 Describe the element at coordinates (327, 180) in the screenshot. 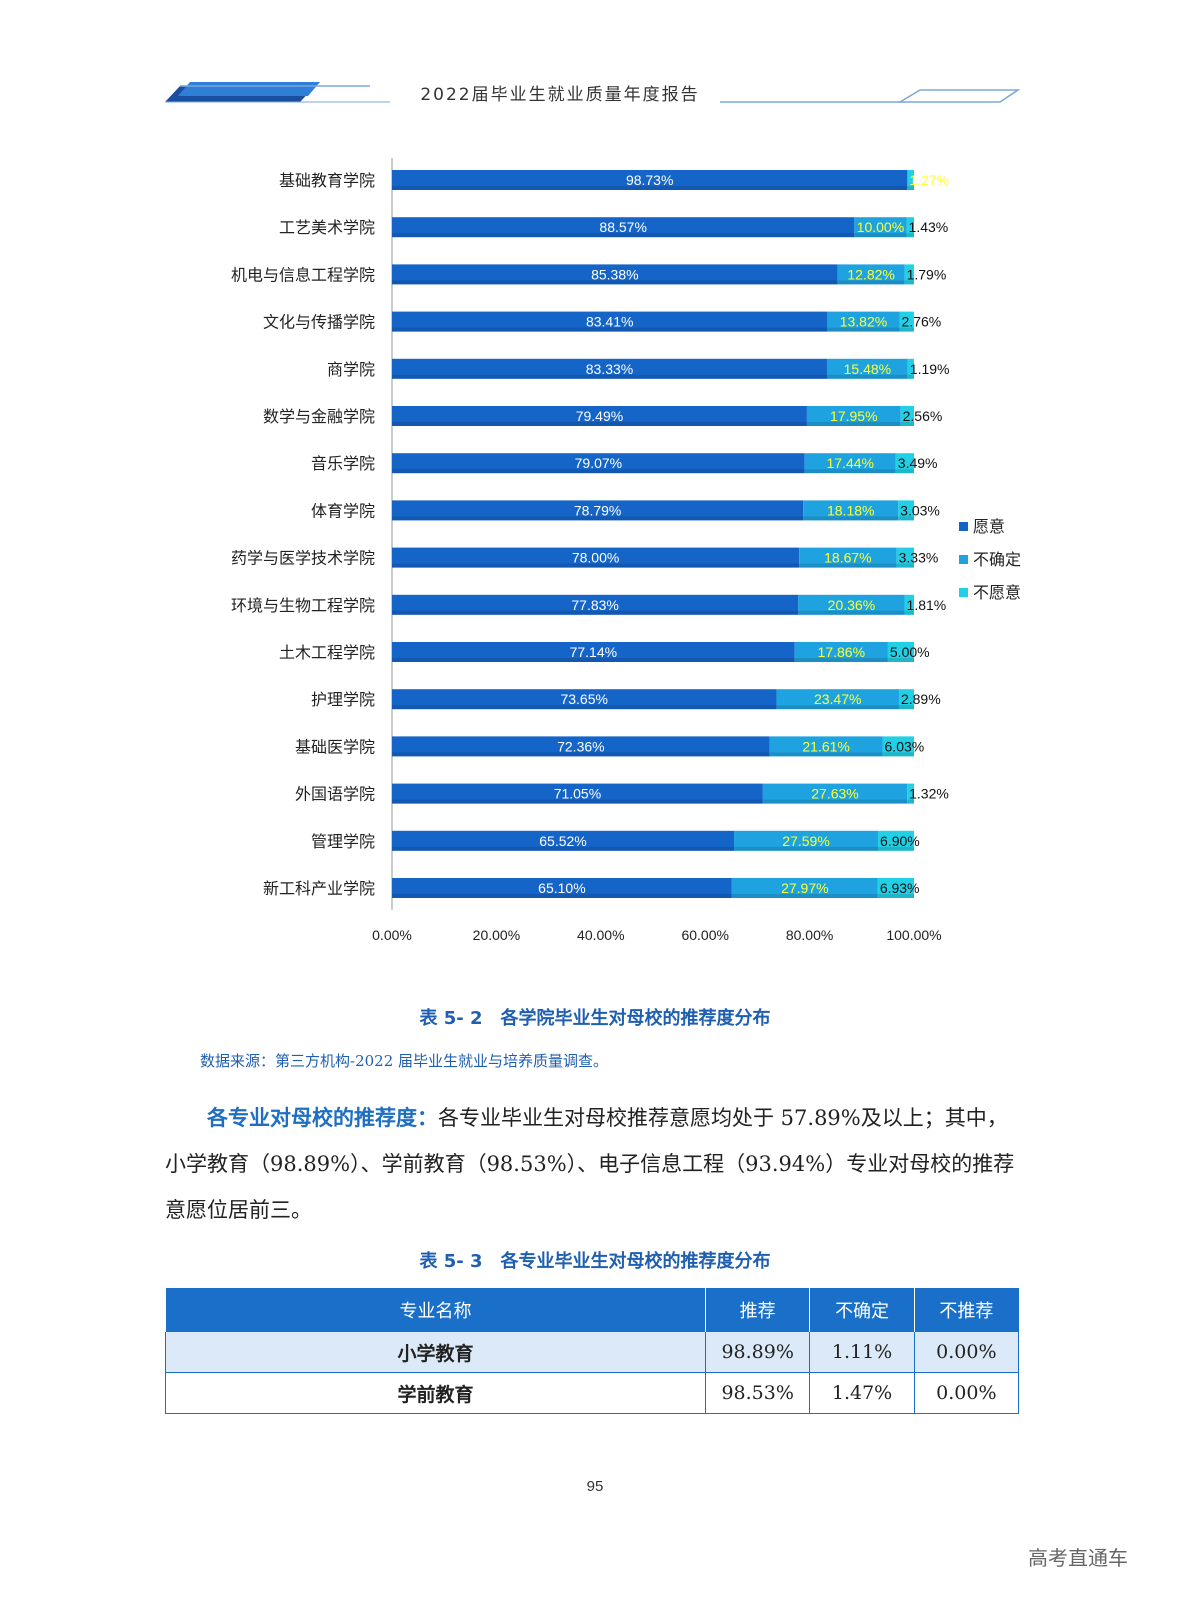

I see `category-label: 基础教育学院` at that location.